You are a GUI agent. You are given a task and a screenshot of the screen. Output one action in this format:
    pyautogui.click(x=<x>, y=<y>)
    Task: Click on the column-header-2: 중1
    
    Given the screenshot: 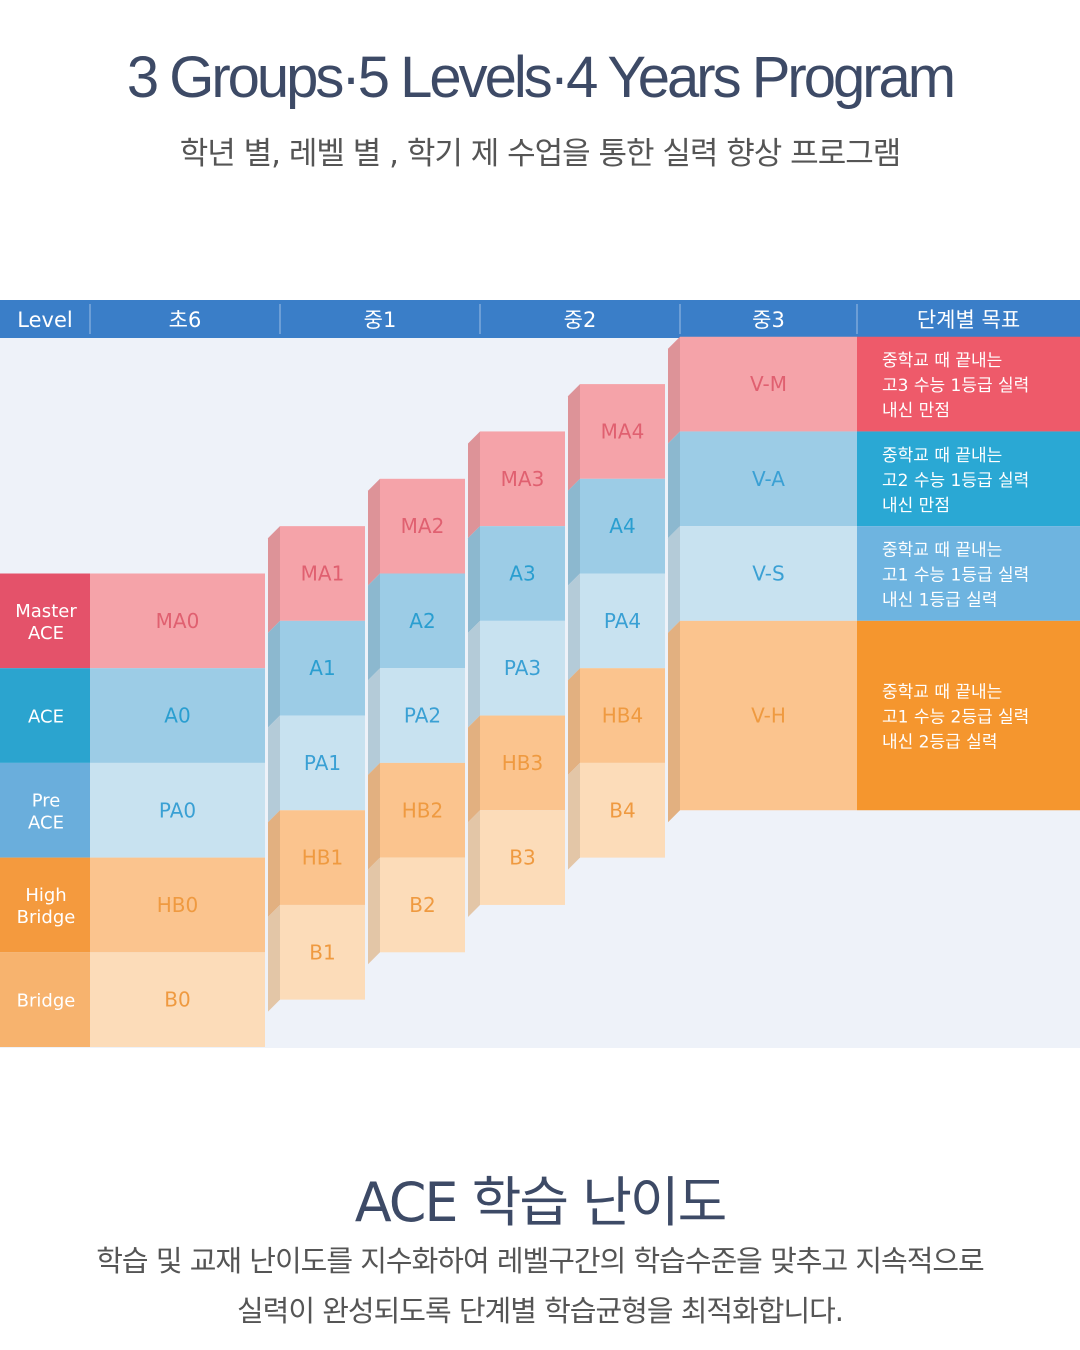 What is the action you would take?
    pyautogui.click(x=380, y=320)
    